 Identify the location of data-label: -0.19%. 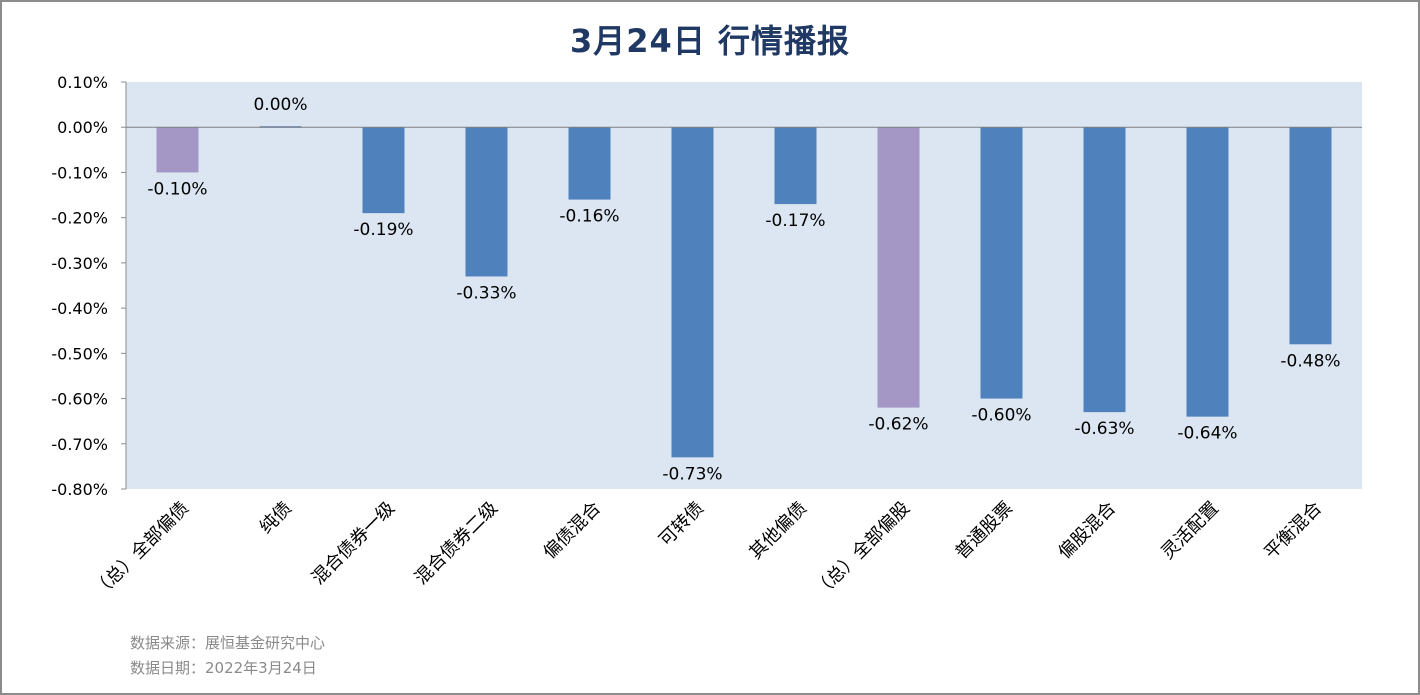
(383, 230).